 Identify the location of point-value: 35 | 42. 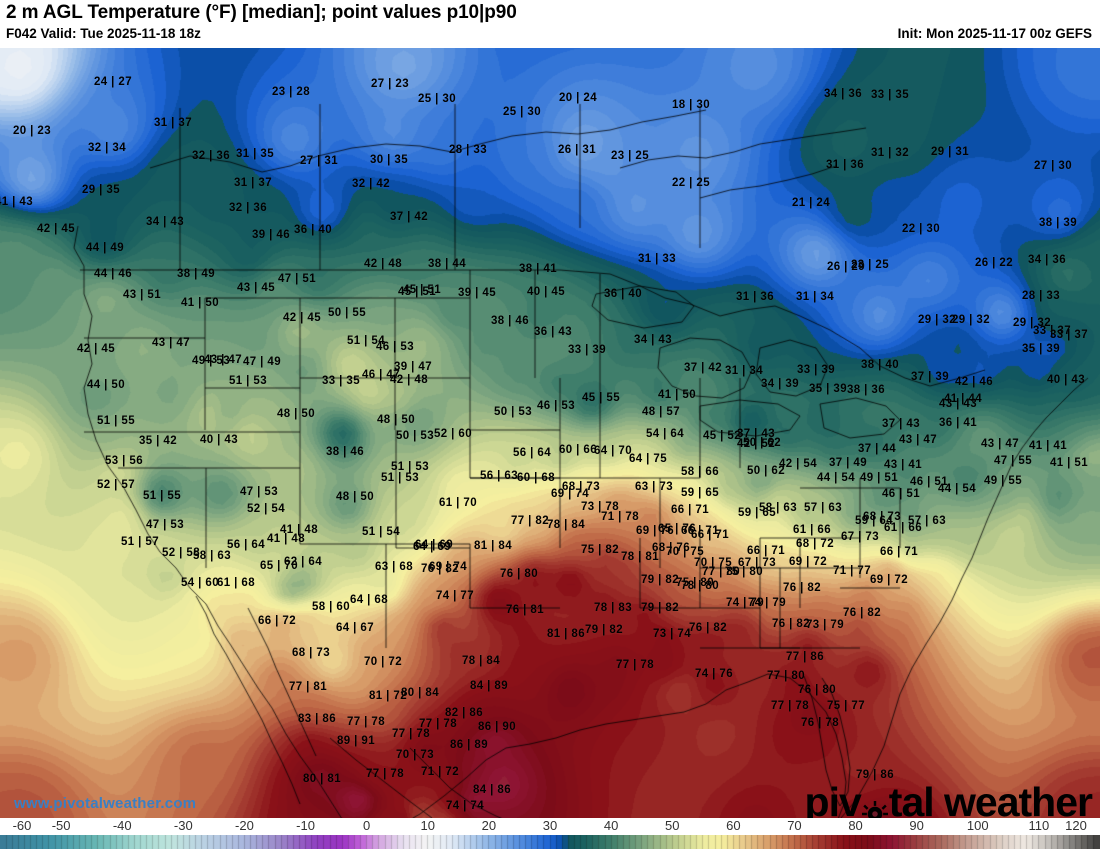
(158, 441).